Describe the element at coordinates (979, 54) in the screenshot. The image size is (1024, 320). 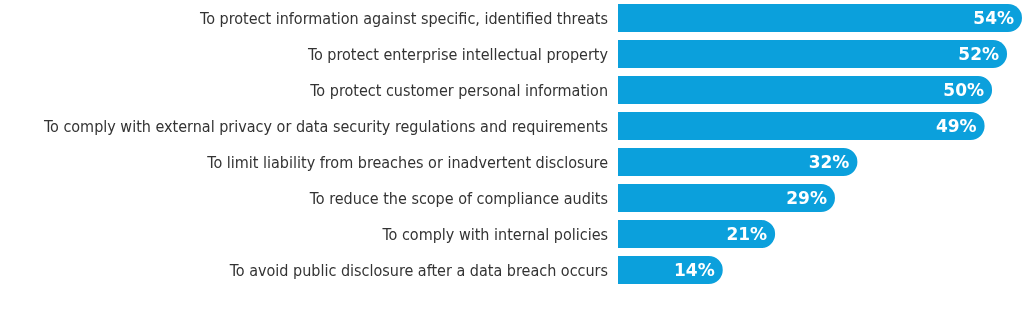
I see `data-label: 52%` at that location.